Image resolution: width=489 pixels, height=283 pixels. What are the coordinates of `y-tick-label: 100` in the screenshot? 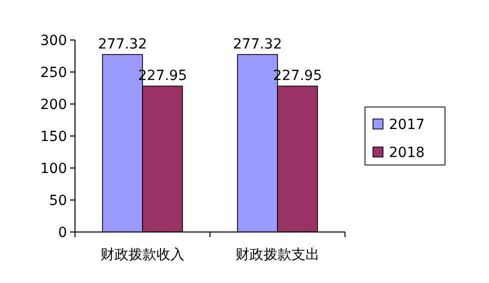 It's located at (53, 169).